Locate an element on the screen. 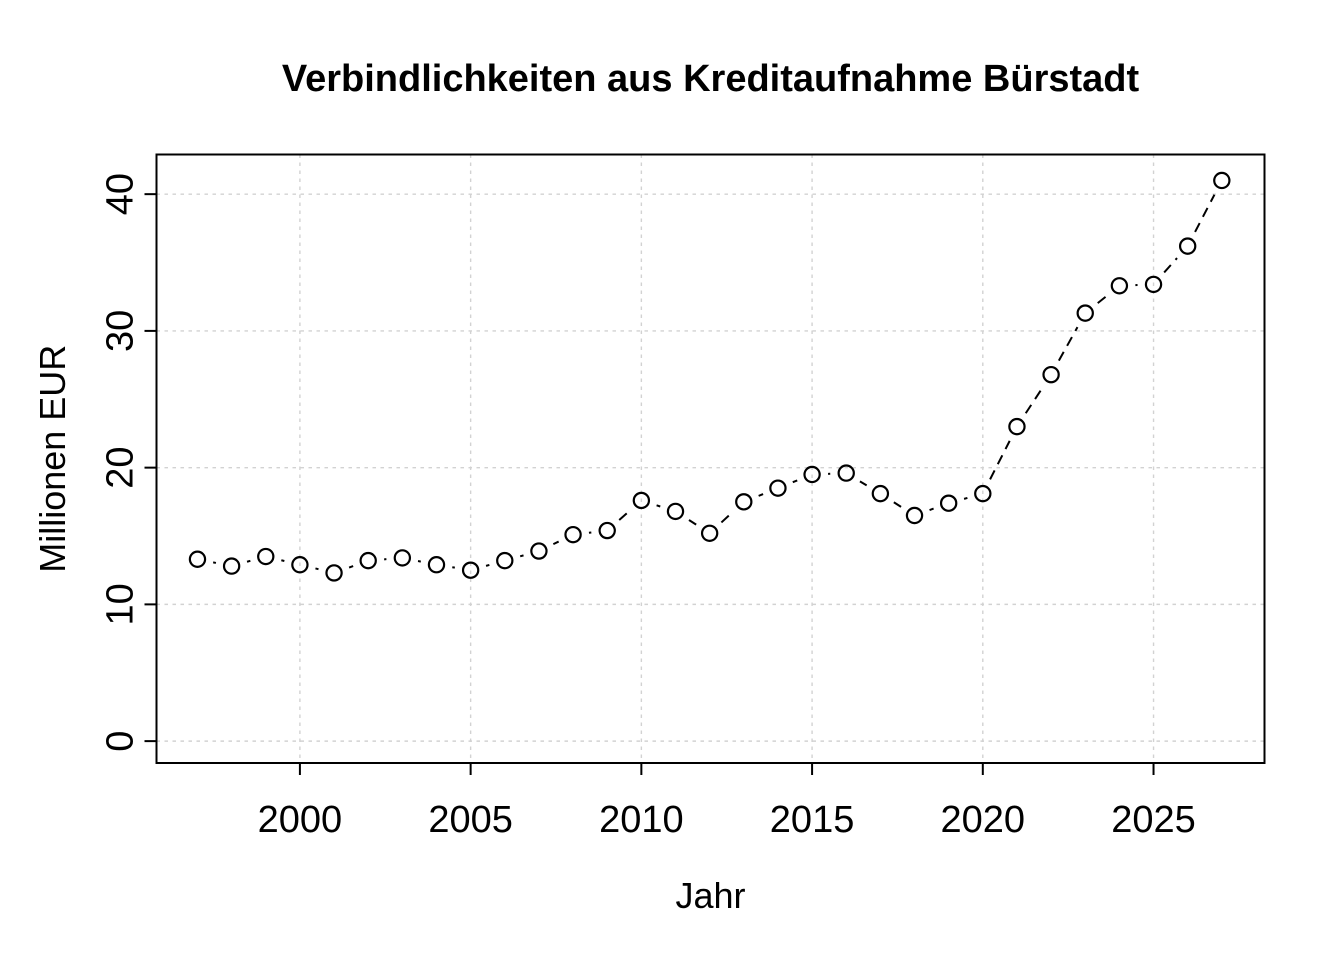 This screenshot has width=1344, height=960. y-axis-tick-label: 20 is located at coordinates (121, 467).